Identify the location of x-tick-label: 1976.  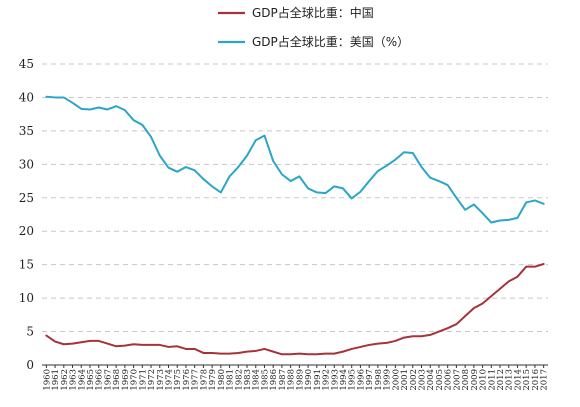
(187, 380).